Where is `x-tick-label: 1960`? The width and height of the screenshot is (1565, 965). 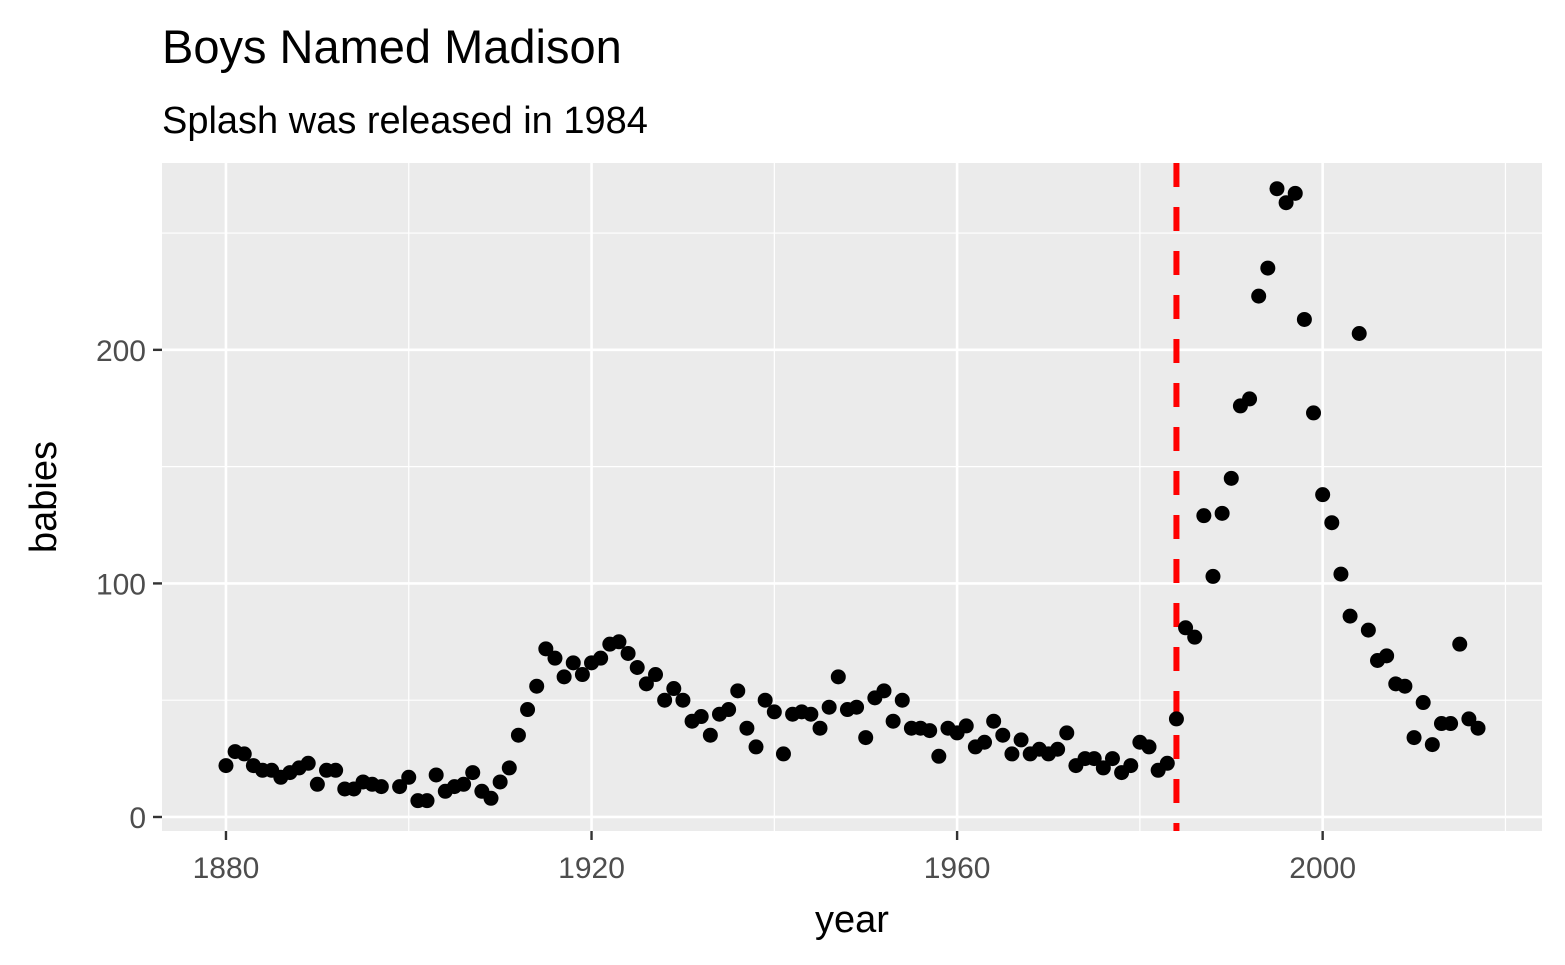
x-tick-label: 1960 is located at coordinates (957, 868).